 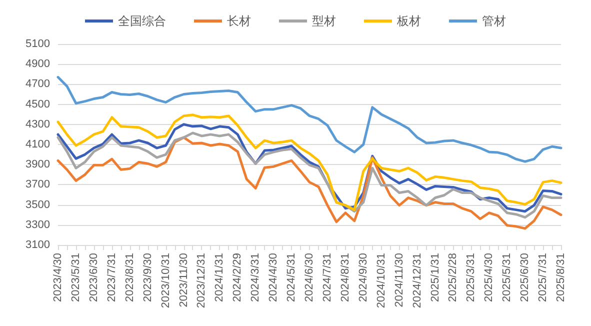 What do you see at coordinates (525, 277) in the screenshot?
I see `x-tick-label: 2025/6/30` at bounding box center [525, 277].